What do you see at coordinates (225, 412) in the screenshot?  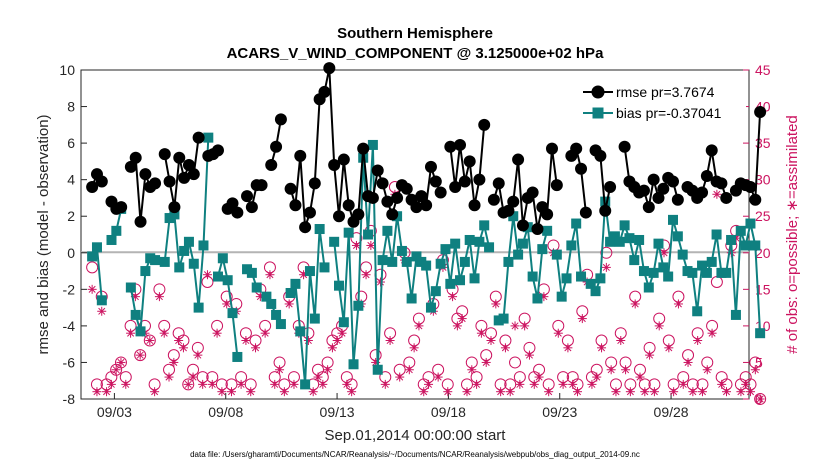 I see `x-tick-label: 09/08` at bounding box center [225, 412].